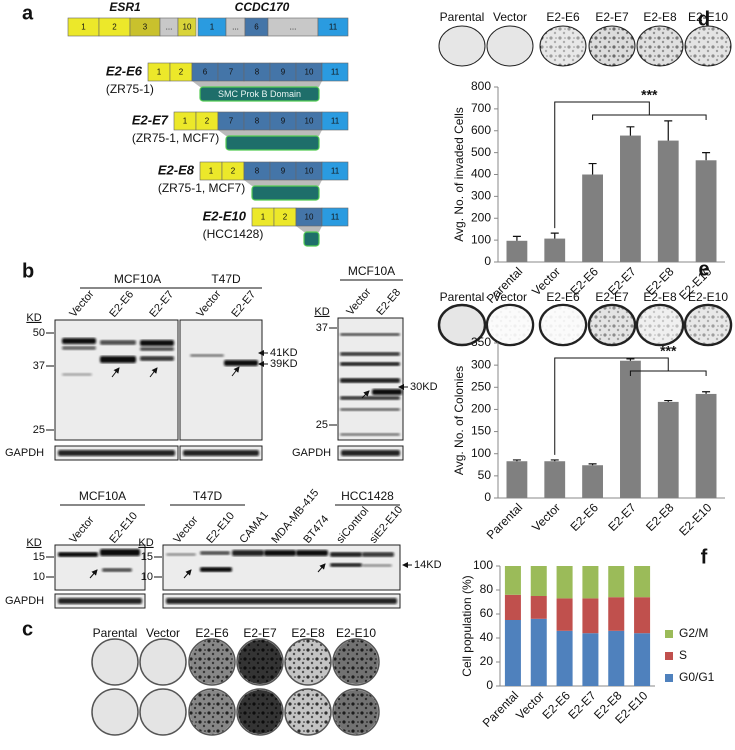 Image resolution: width=735 pixels, height=750 pixels. What do you see at coordinates (176, 169) in the screenshot?
I see `fusion-name: E2-E8` at bounding box center [176, 169].